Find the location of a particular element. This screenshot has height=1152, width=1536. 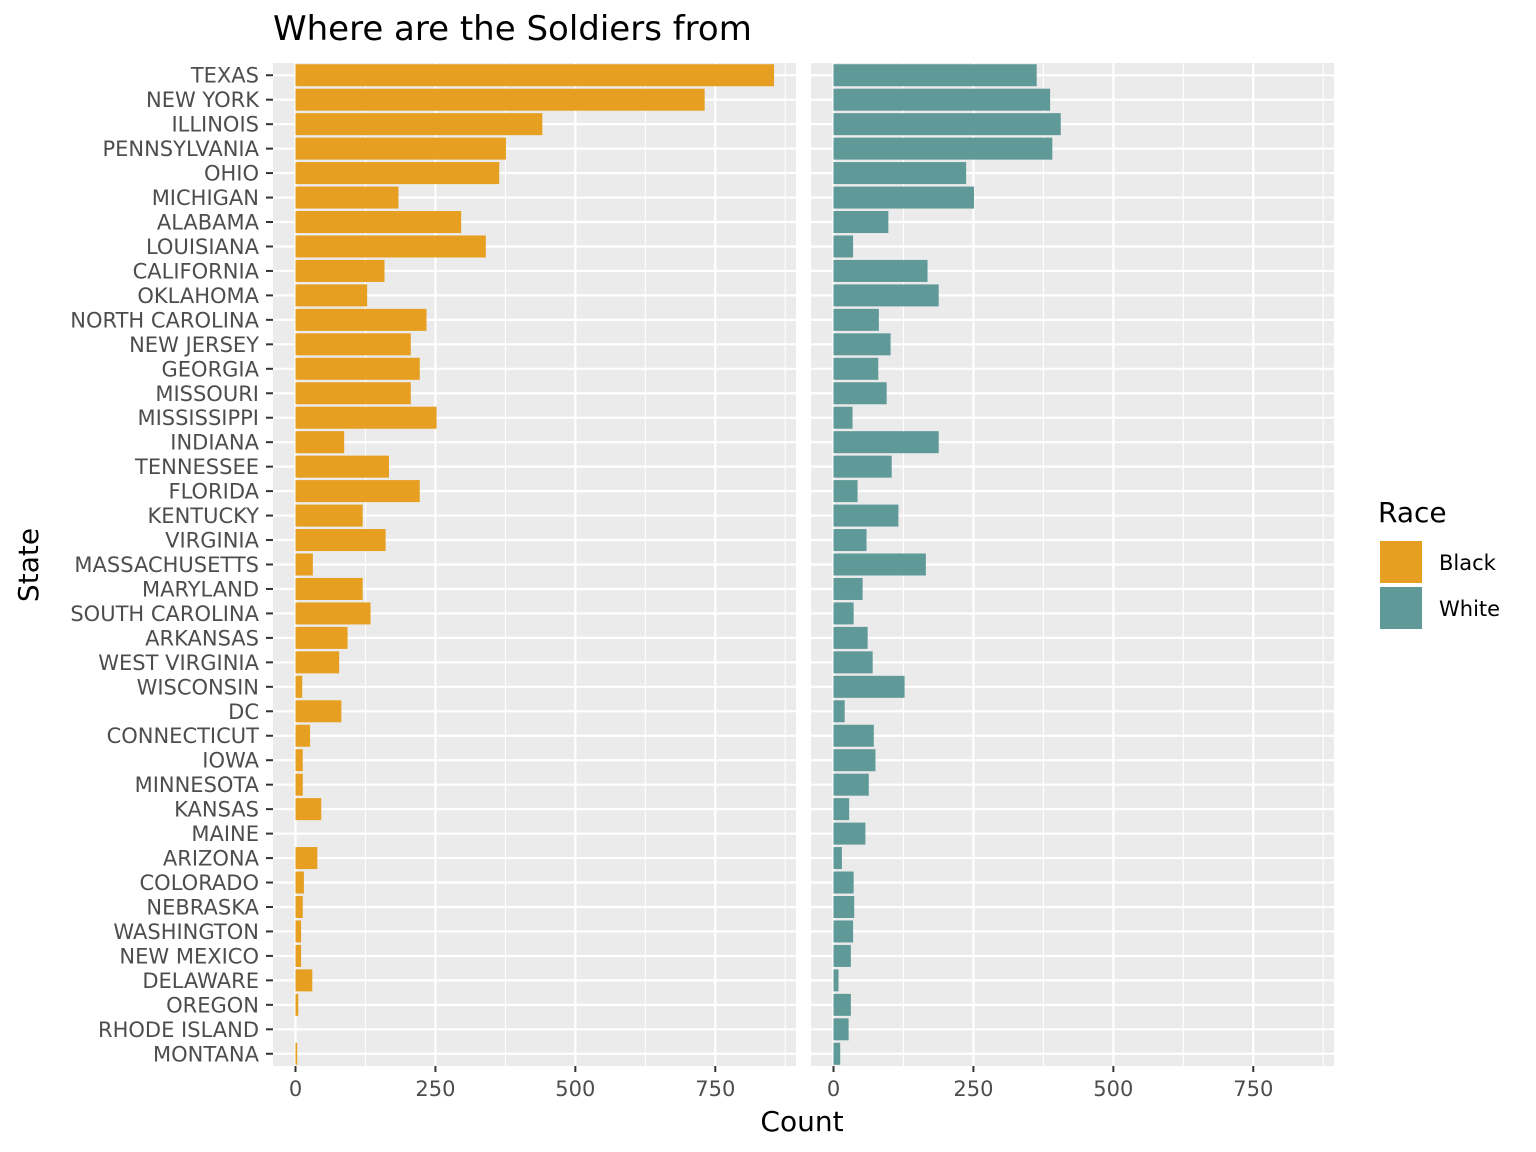

y-tick-label: MISSOURI is located at coordinates (207, 394).